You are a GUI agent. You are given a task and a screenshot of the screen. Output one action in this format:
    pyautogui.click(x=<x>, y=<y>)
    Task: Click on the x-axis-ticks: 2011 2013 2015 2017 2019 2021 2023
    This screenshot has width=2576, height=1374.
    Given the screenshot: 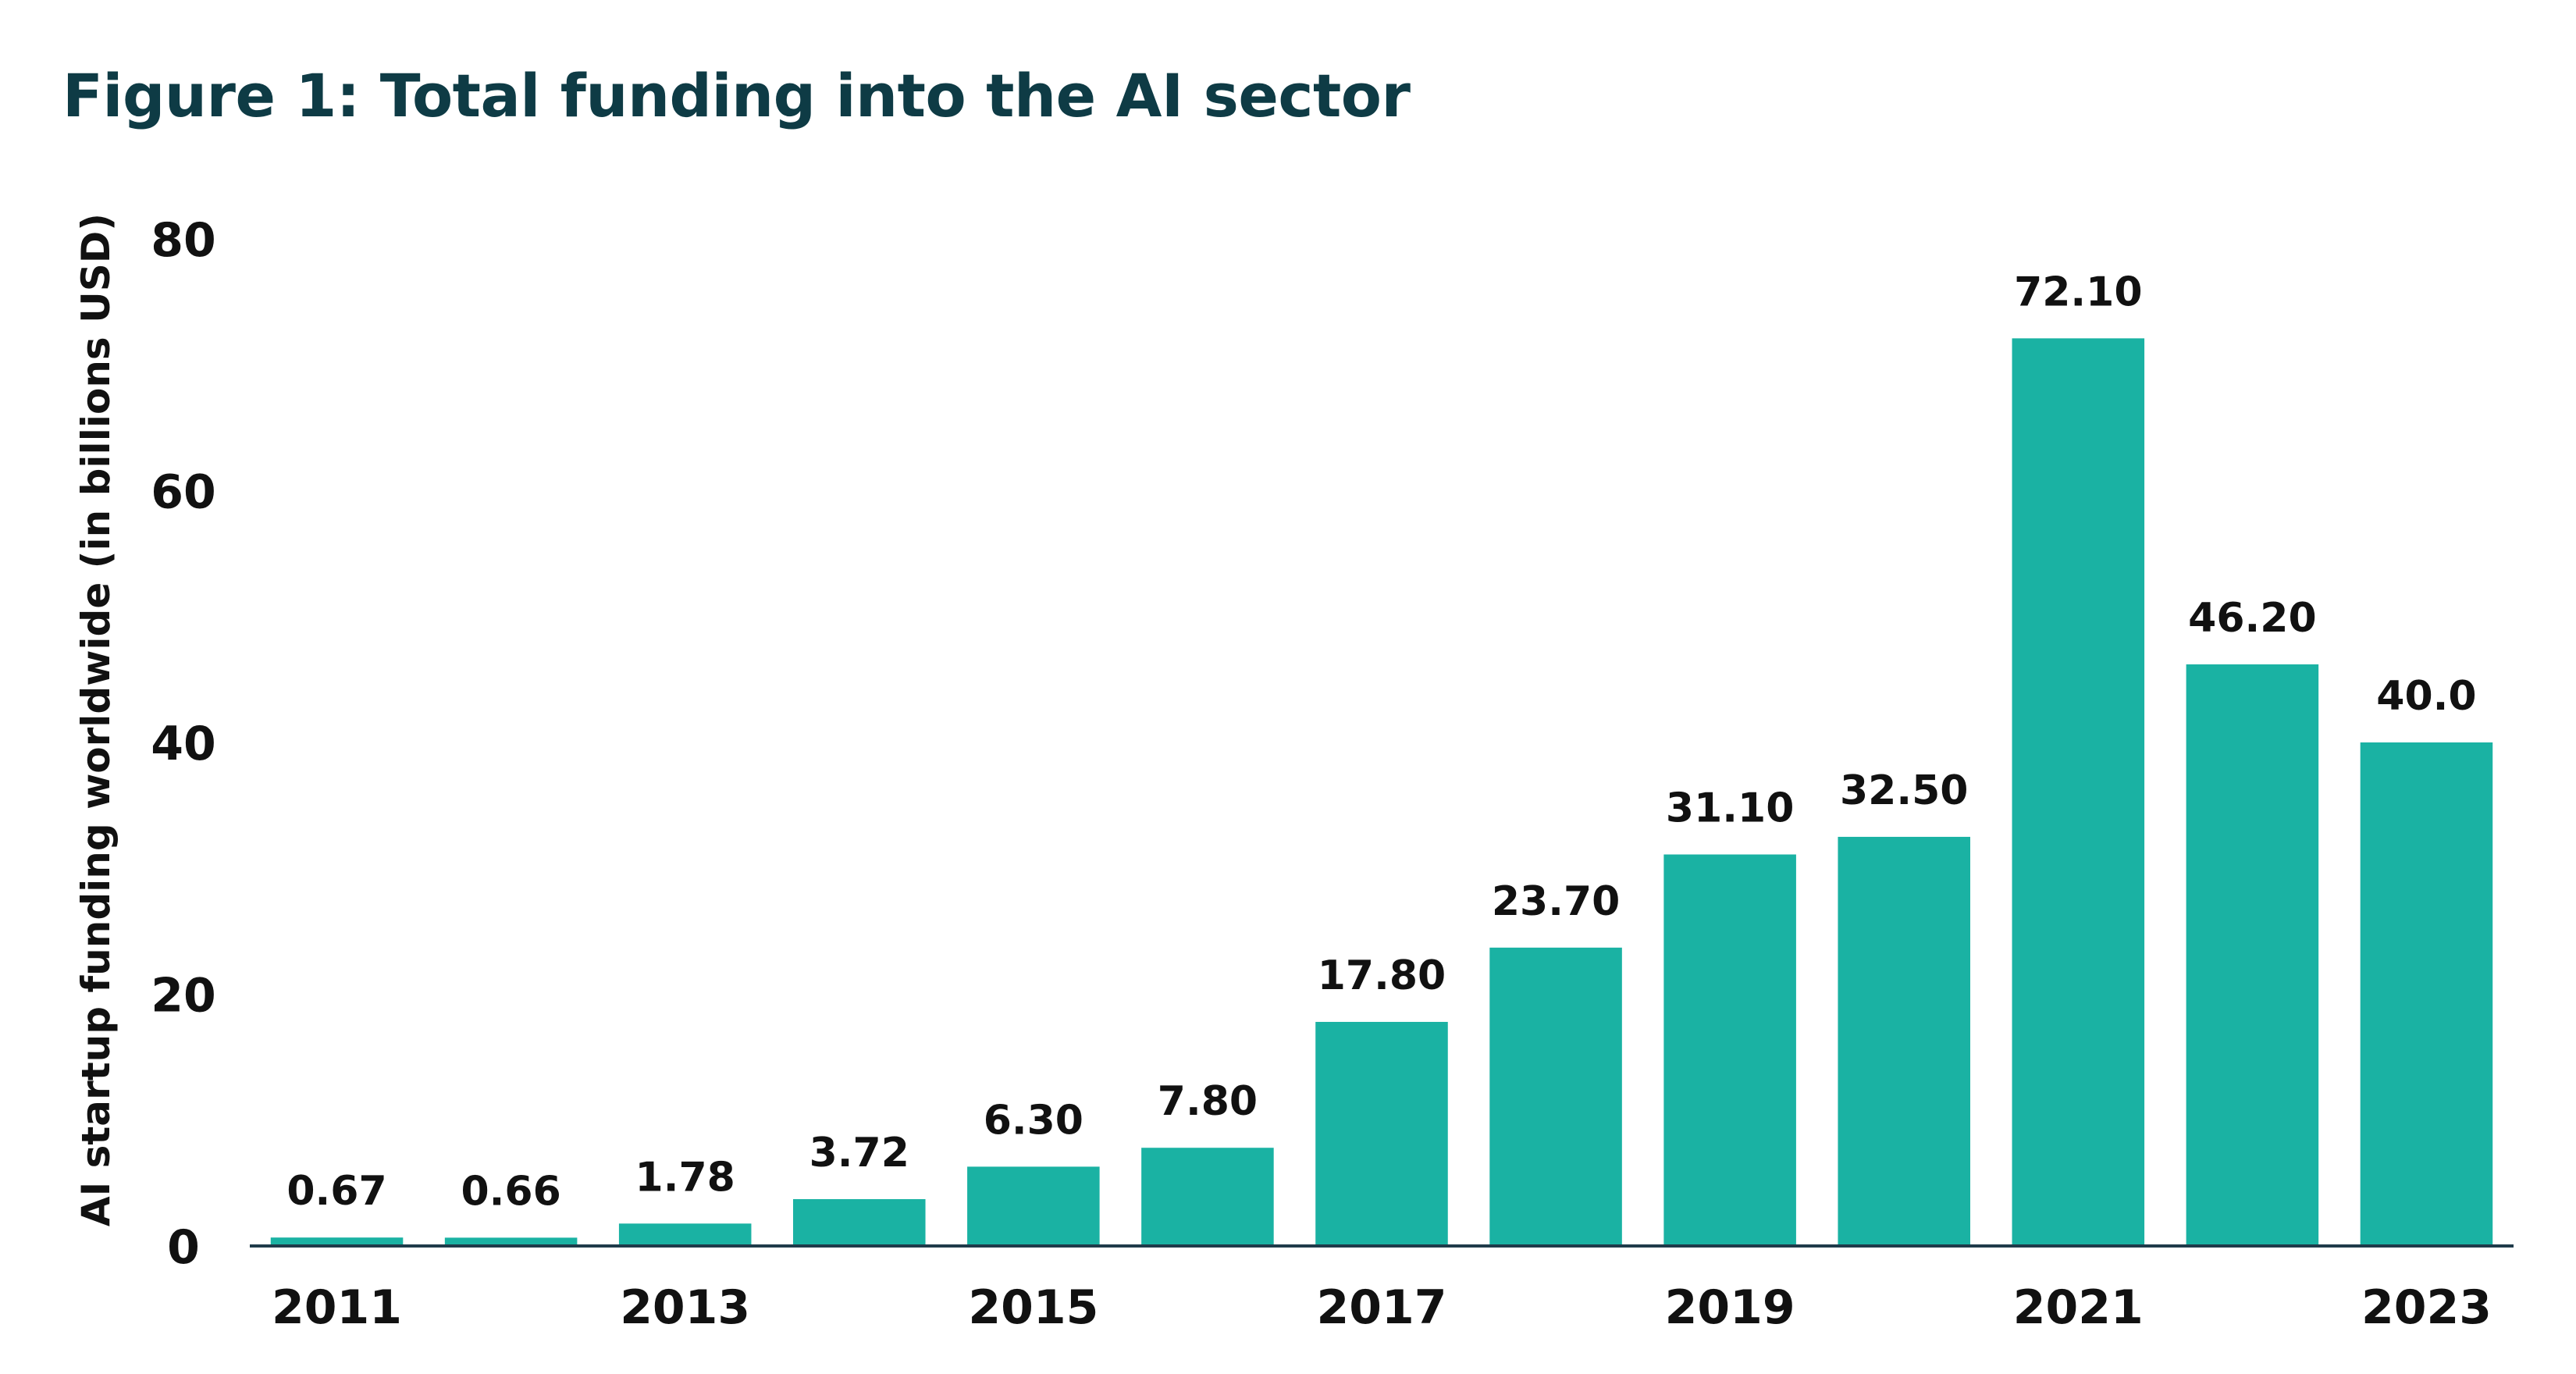 What is the action you would take?
    pyautogui.click(x=1382, y=1307)
    